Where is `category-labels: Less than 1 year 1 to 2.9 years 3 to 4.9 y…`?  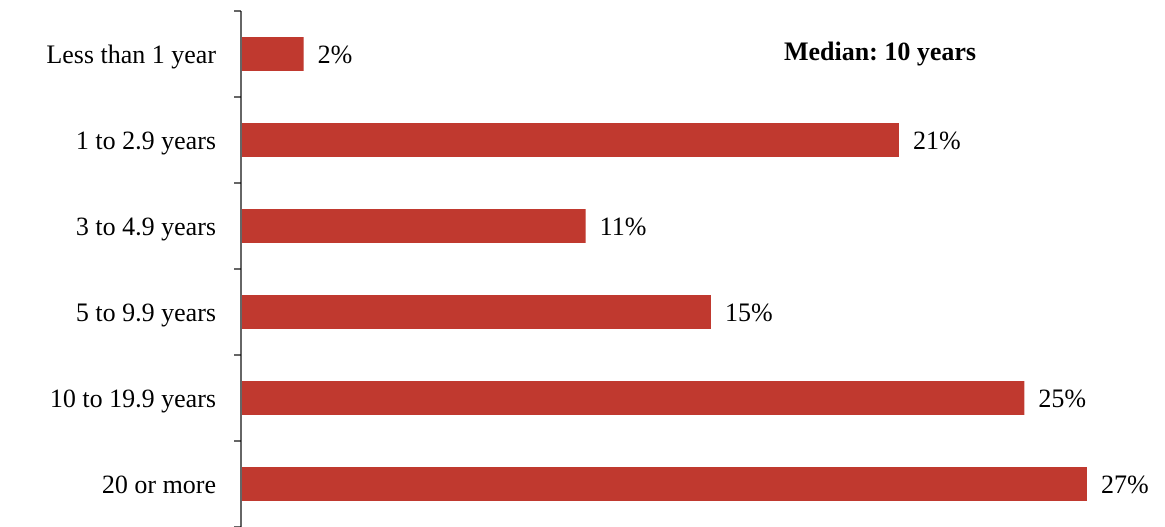
category-labels: Less than 1 year 1 to 2.9 years 3 to 4.9 y… is located at coordinates (131, 269).